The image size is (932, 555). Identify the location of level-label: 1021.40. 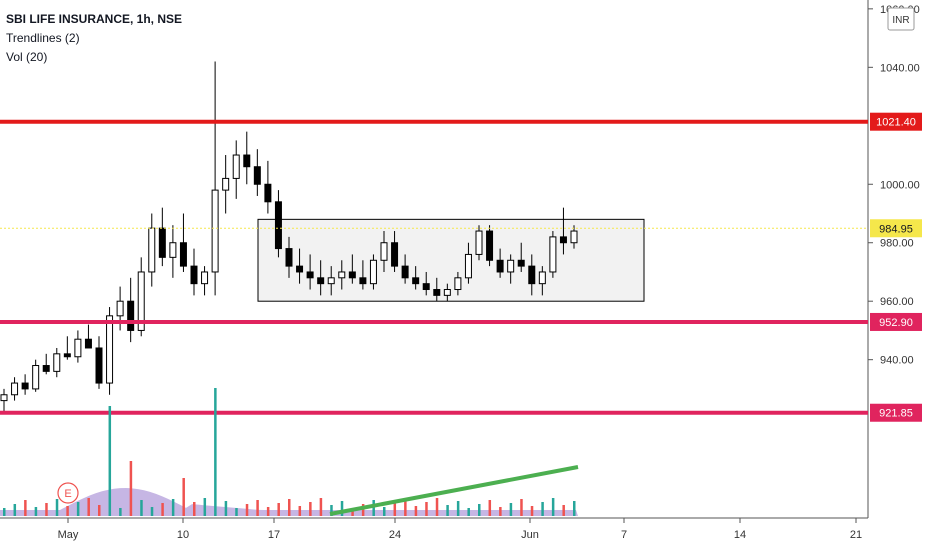
(896, 123).